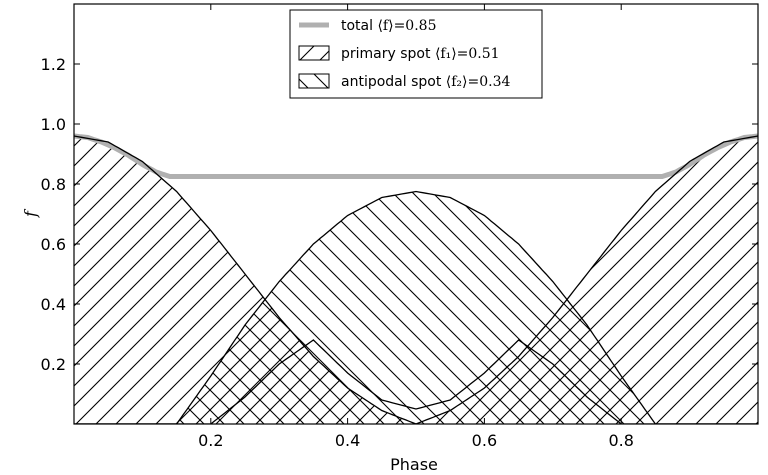  I want to click on legend-box, so click(416, 54).